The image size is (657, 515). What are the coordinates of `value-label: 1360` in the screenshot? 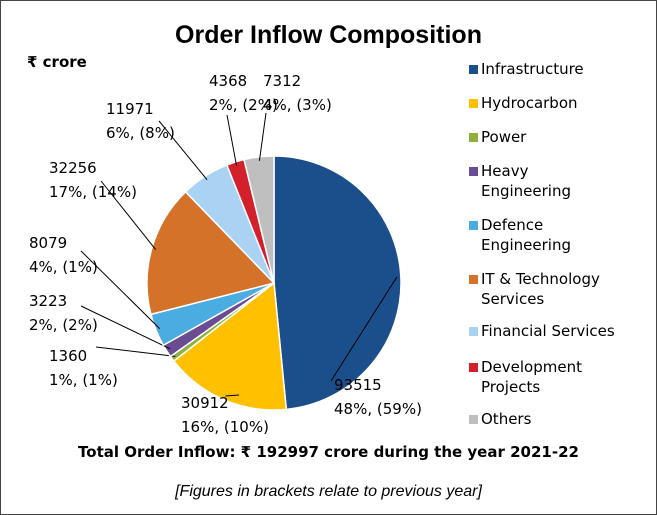 It's located at (68, 356).